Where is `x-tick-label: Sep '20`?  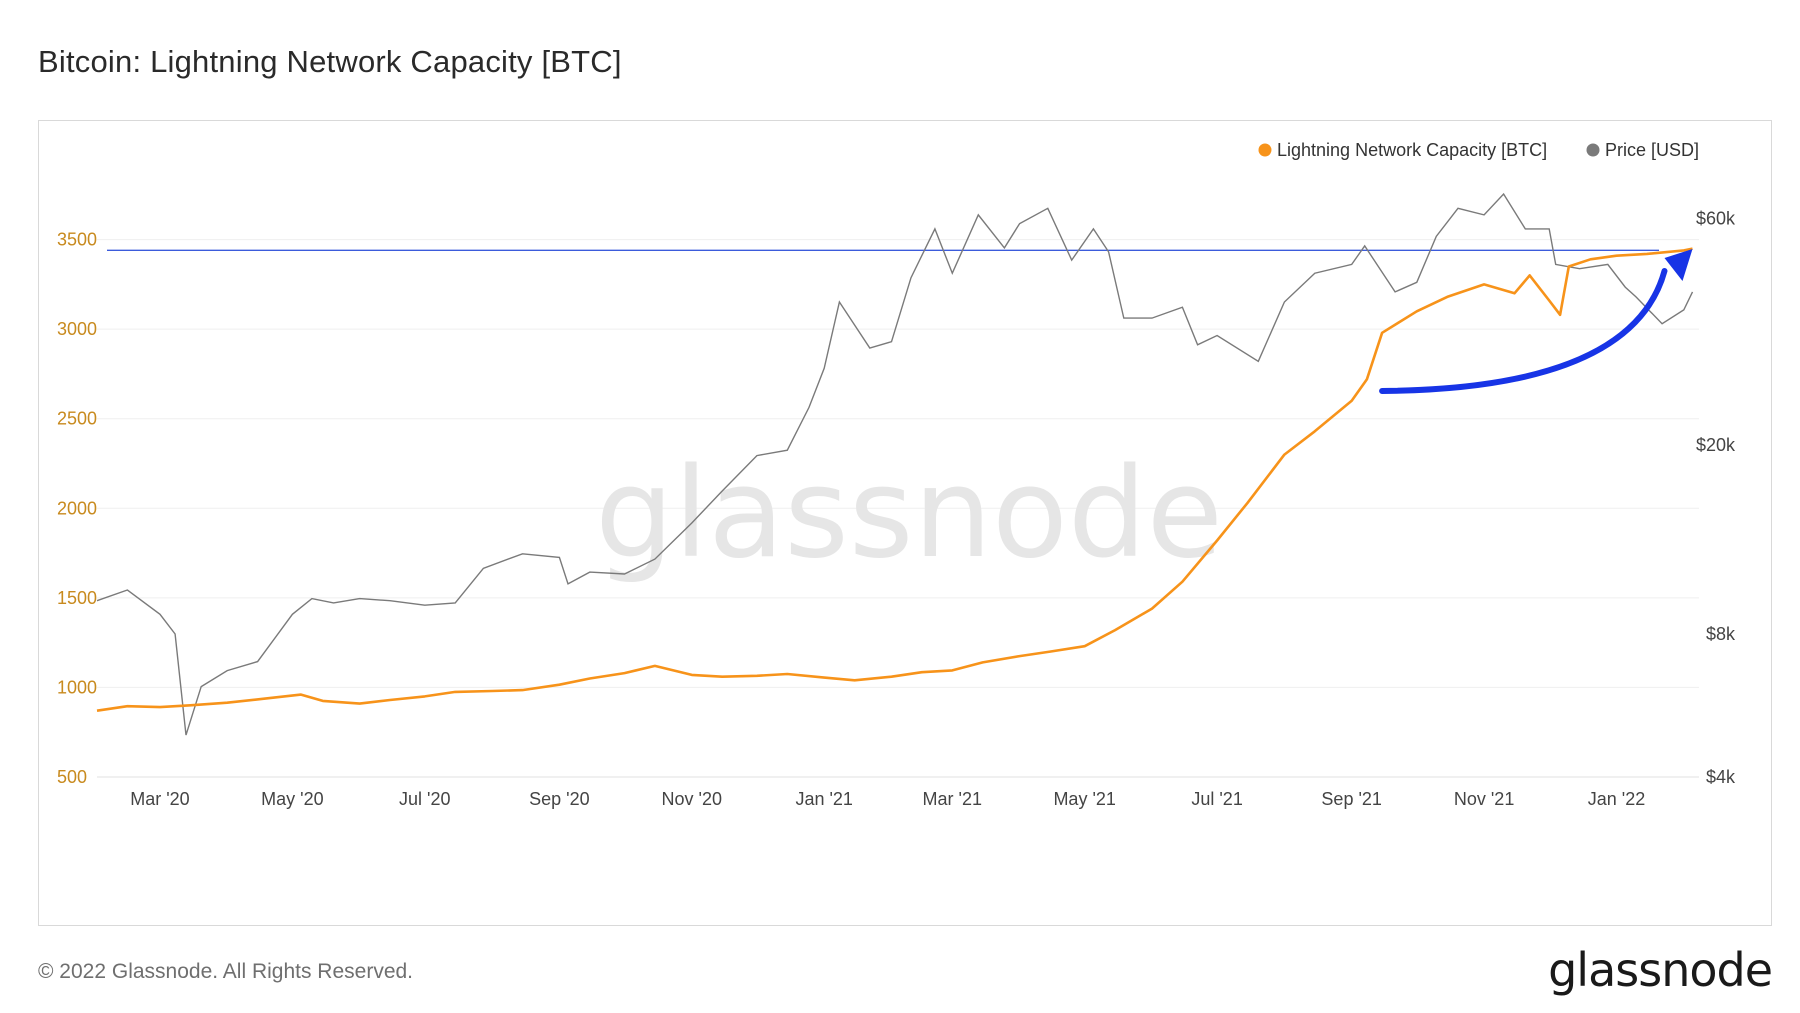
x-tick-label: Sep '20 is located at coordinates (559, 799).